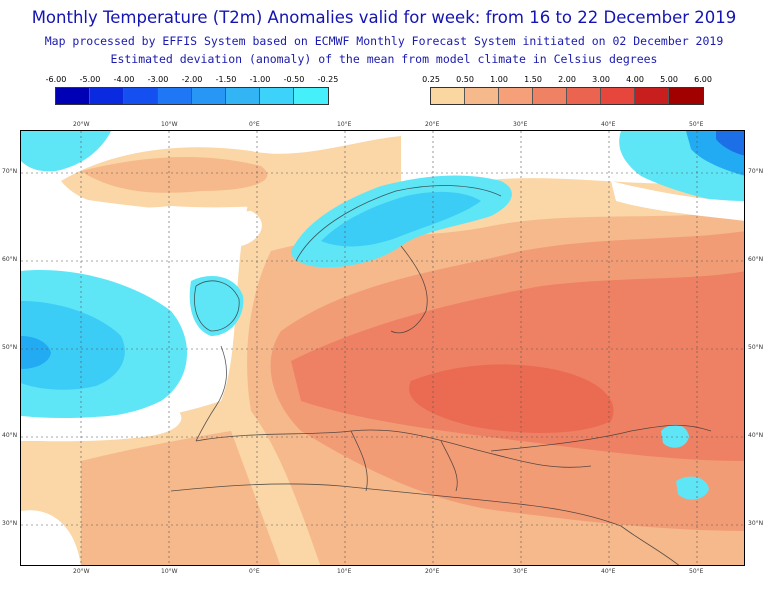 The height and width of the screenshot is (590, 768). Describe the element at coordinates (730, 143) in the screenshot. I see `cold-barents-peak` at that location.